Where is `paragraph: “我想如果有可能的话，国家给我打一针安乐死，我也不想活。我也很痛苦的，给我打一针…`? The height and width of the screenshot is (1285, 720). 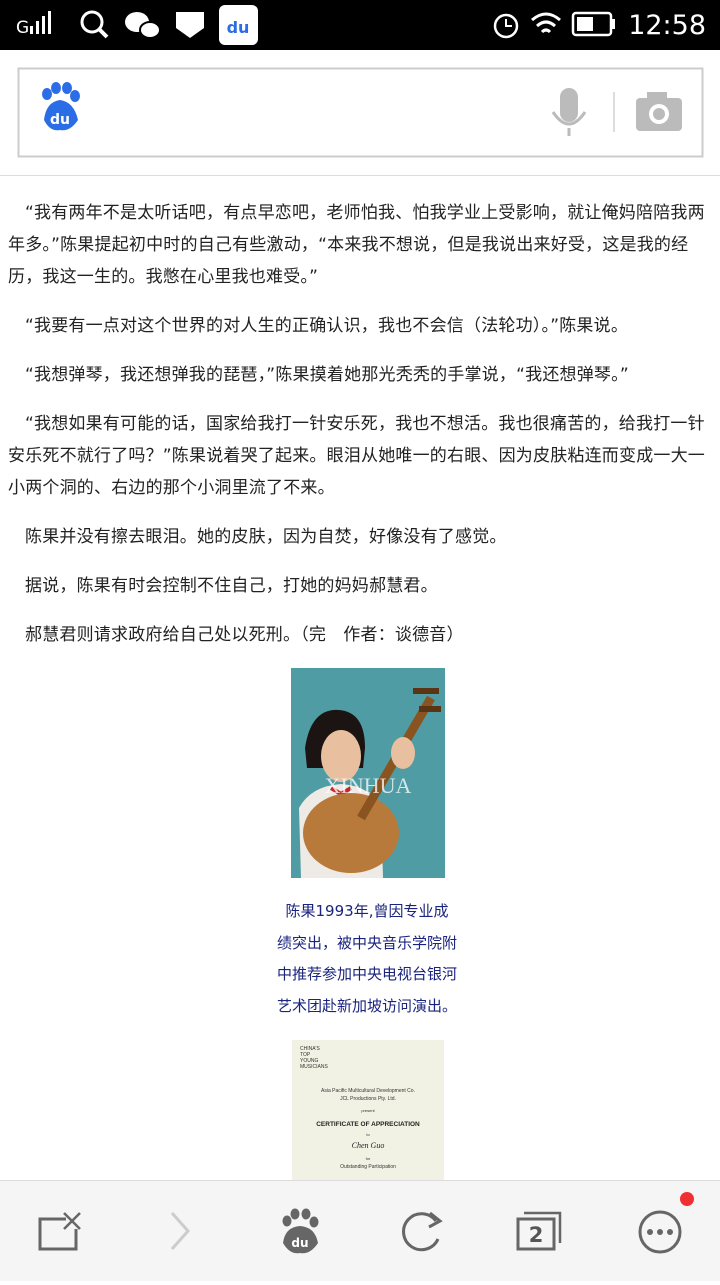 paragraph: “我想如果有可能的话，国家给我打一针安乐死，我也不想活。我也很痛苦的，给我打一针… is located at coordinates (357, 456).